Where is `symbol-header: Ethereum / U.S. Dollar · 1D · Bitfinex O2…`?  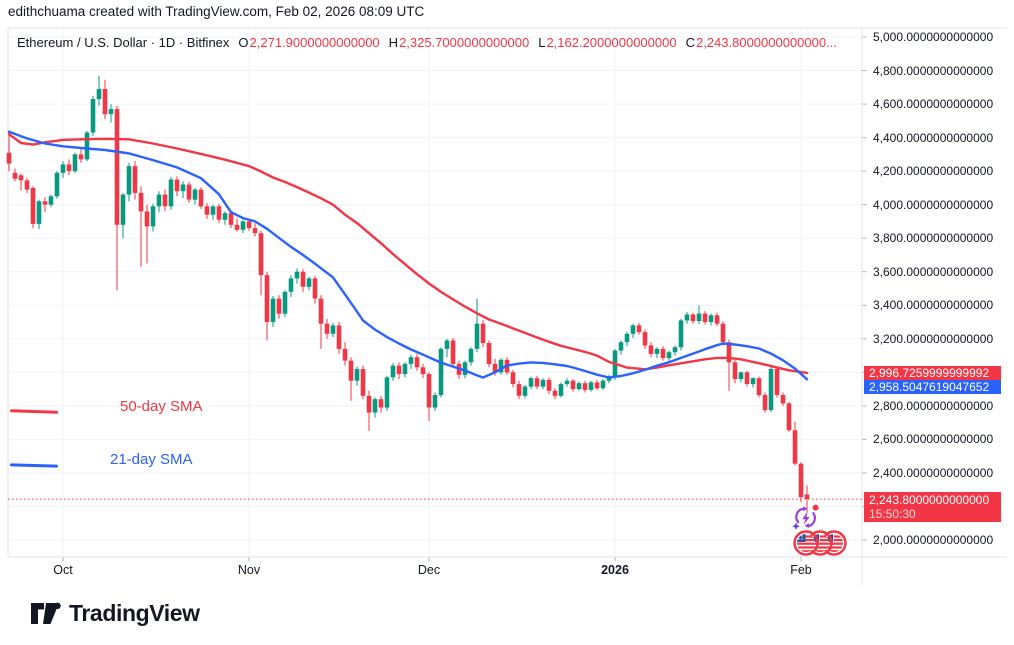
symbol-header: Ethereum / U.S. Dollar · 1D · Bitfinex O2… is located at coordinates (427, 42).